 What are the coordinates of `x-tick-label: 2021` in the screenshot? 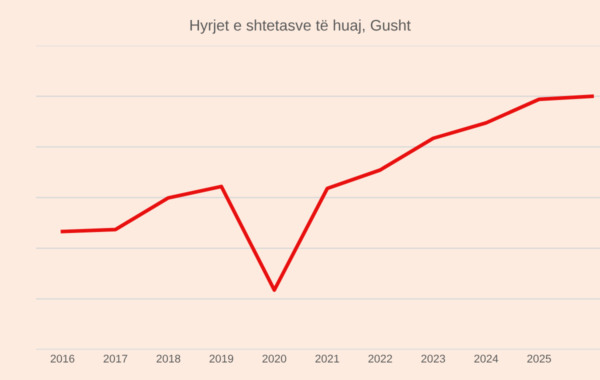 It's located at (327, 358).